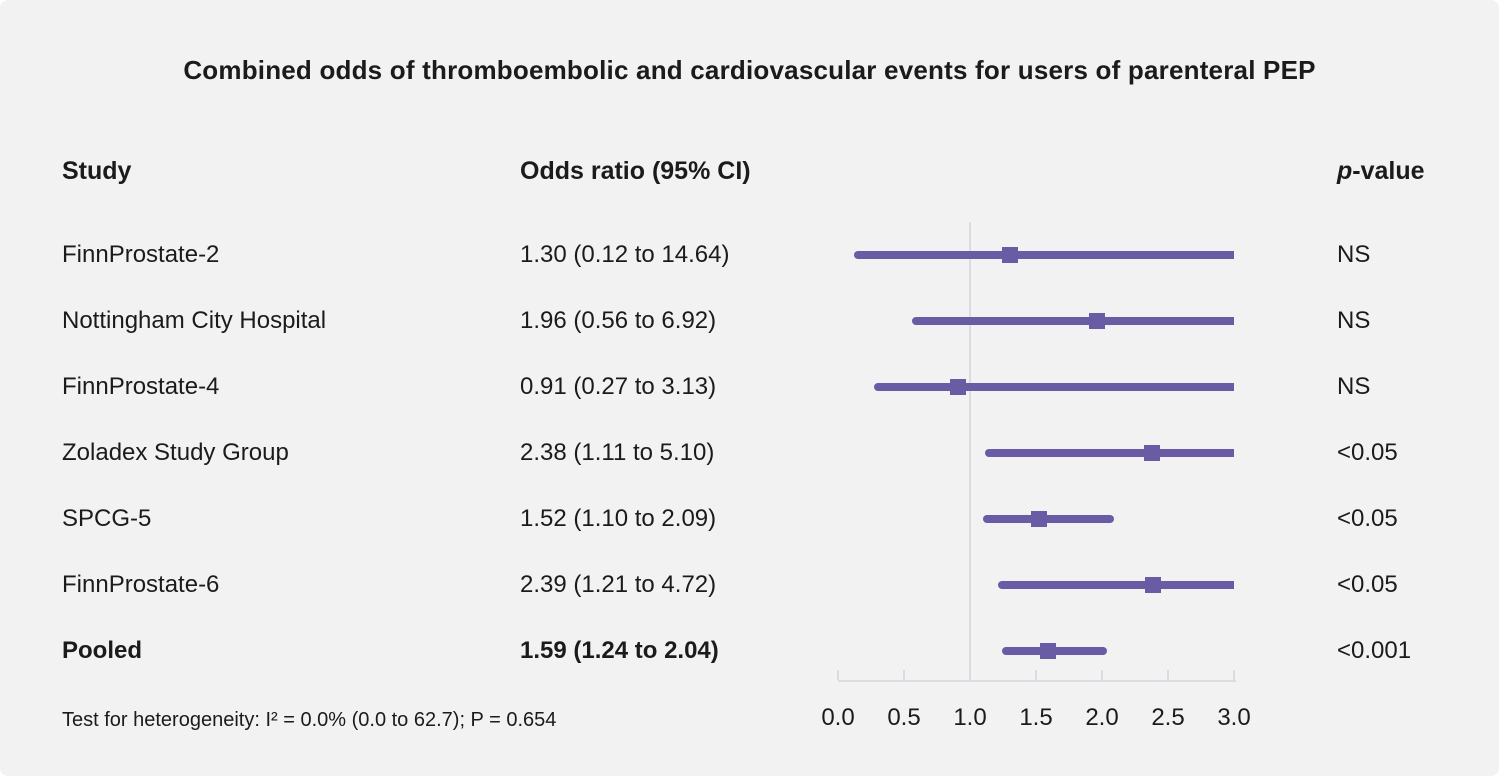 The height and width of the screenshot is (776, 1499). I want to click on odds-ratio-ci: 1.59 (1.24 to 2.04), so click(619, 650).